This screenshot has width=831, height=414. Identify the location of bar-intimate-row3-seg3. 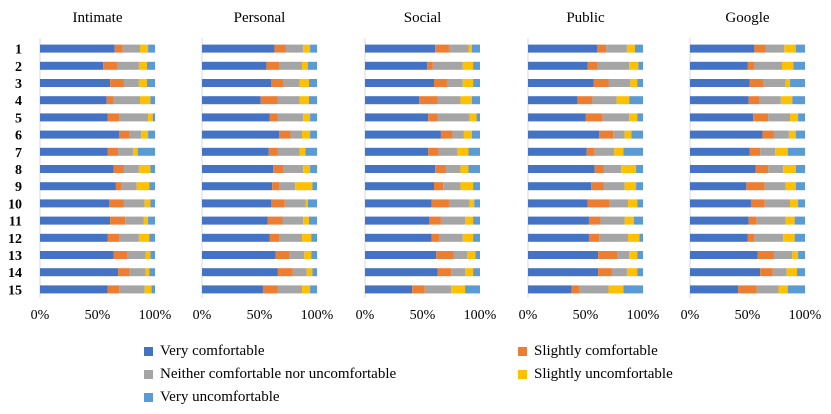
(131, 83).